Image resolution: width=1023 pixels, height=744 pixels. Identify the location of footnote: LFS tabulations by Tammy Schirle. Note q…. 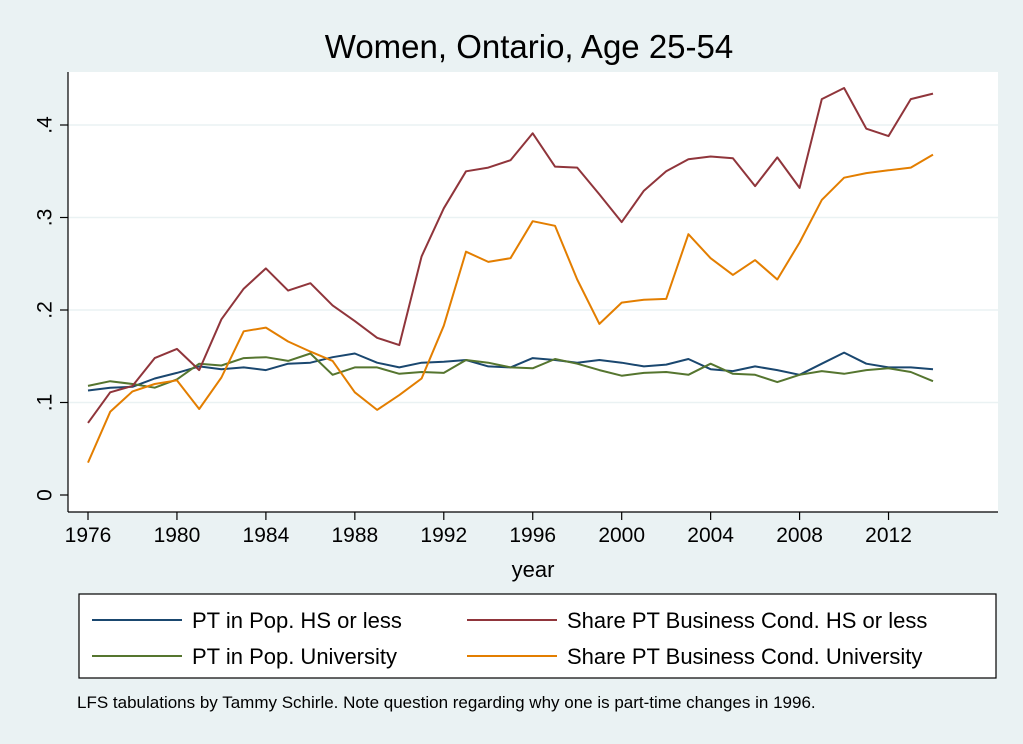
(446, 702).